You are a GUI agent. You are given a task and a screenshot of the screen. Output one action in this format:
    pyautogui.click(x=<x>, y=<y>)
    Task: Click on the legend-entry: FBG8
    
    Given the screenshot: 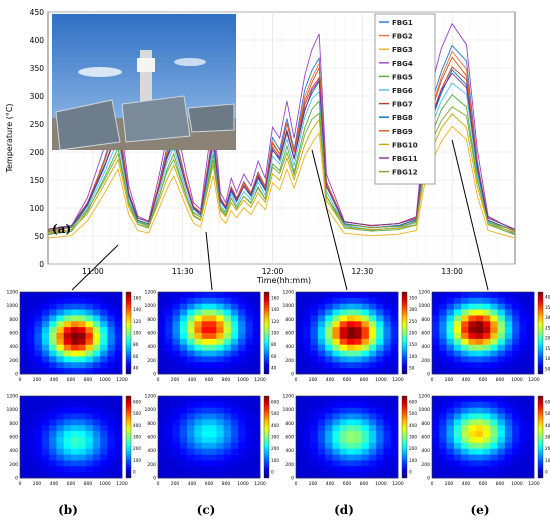 What is the action you would take?
    pyautogui.click(x=402, y=118)
    